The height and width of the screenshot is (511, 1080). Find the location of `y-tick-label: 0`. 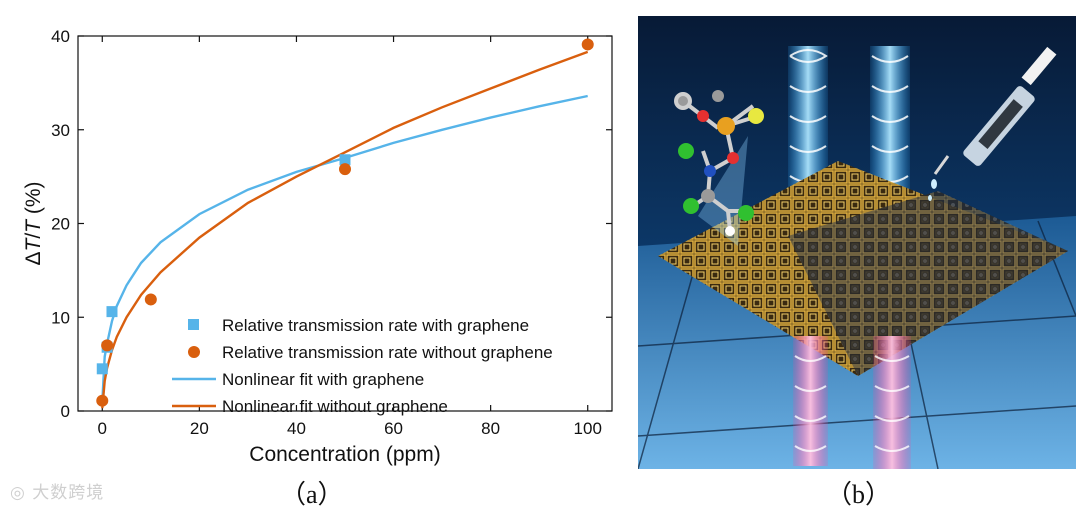

y-tick-label: 0 is located at coordinates (65, 411).